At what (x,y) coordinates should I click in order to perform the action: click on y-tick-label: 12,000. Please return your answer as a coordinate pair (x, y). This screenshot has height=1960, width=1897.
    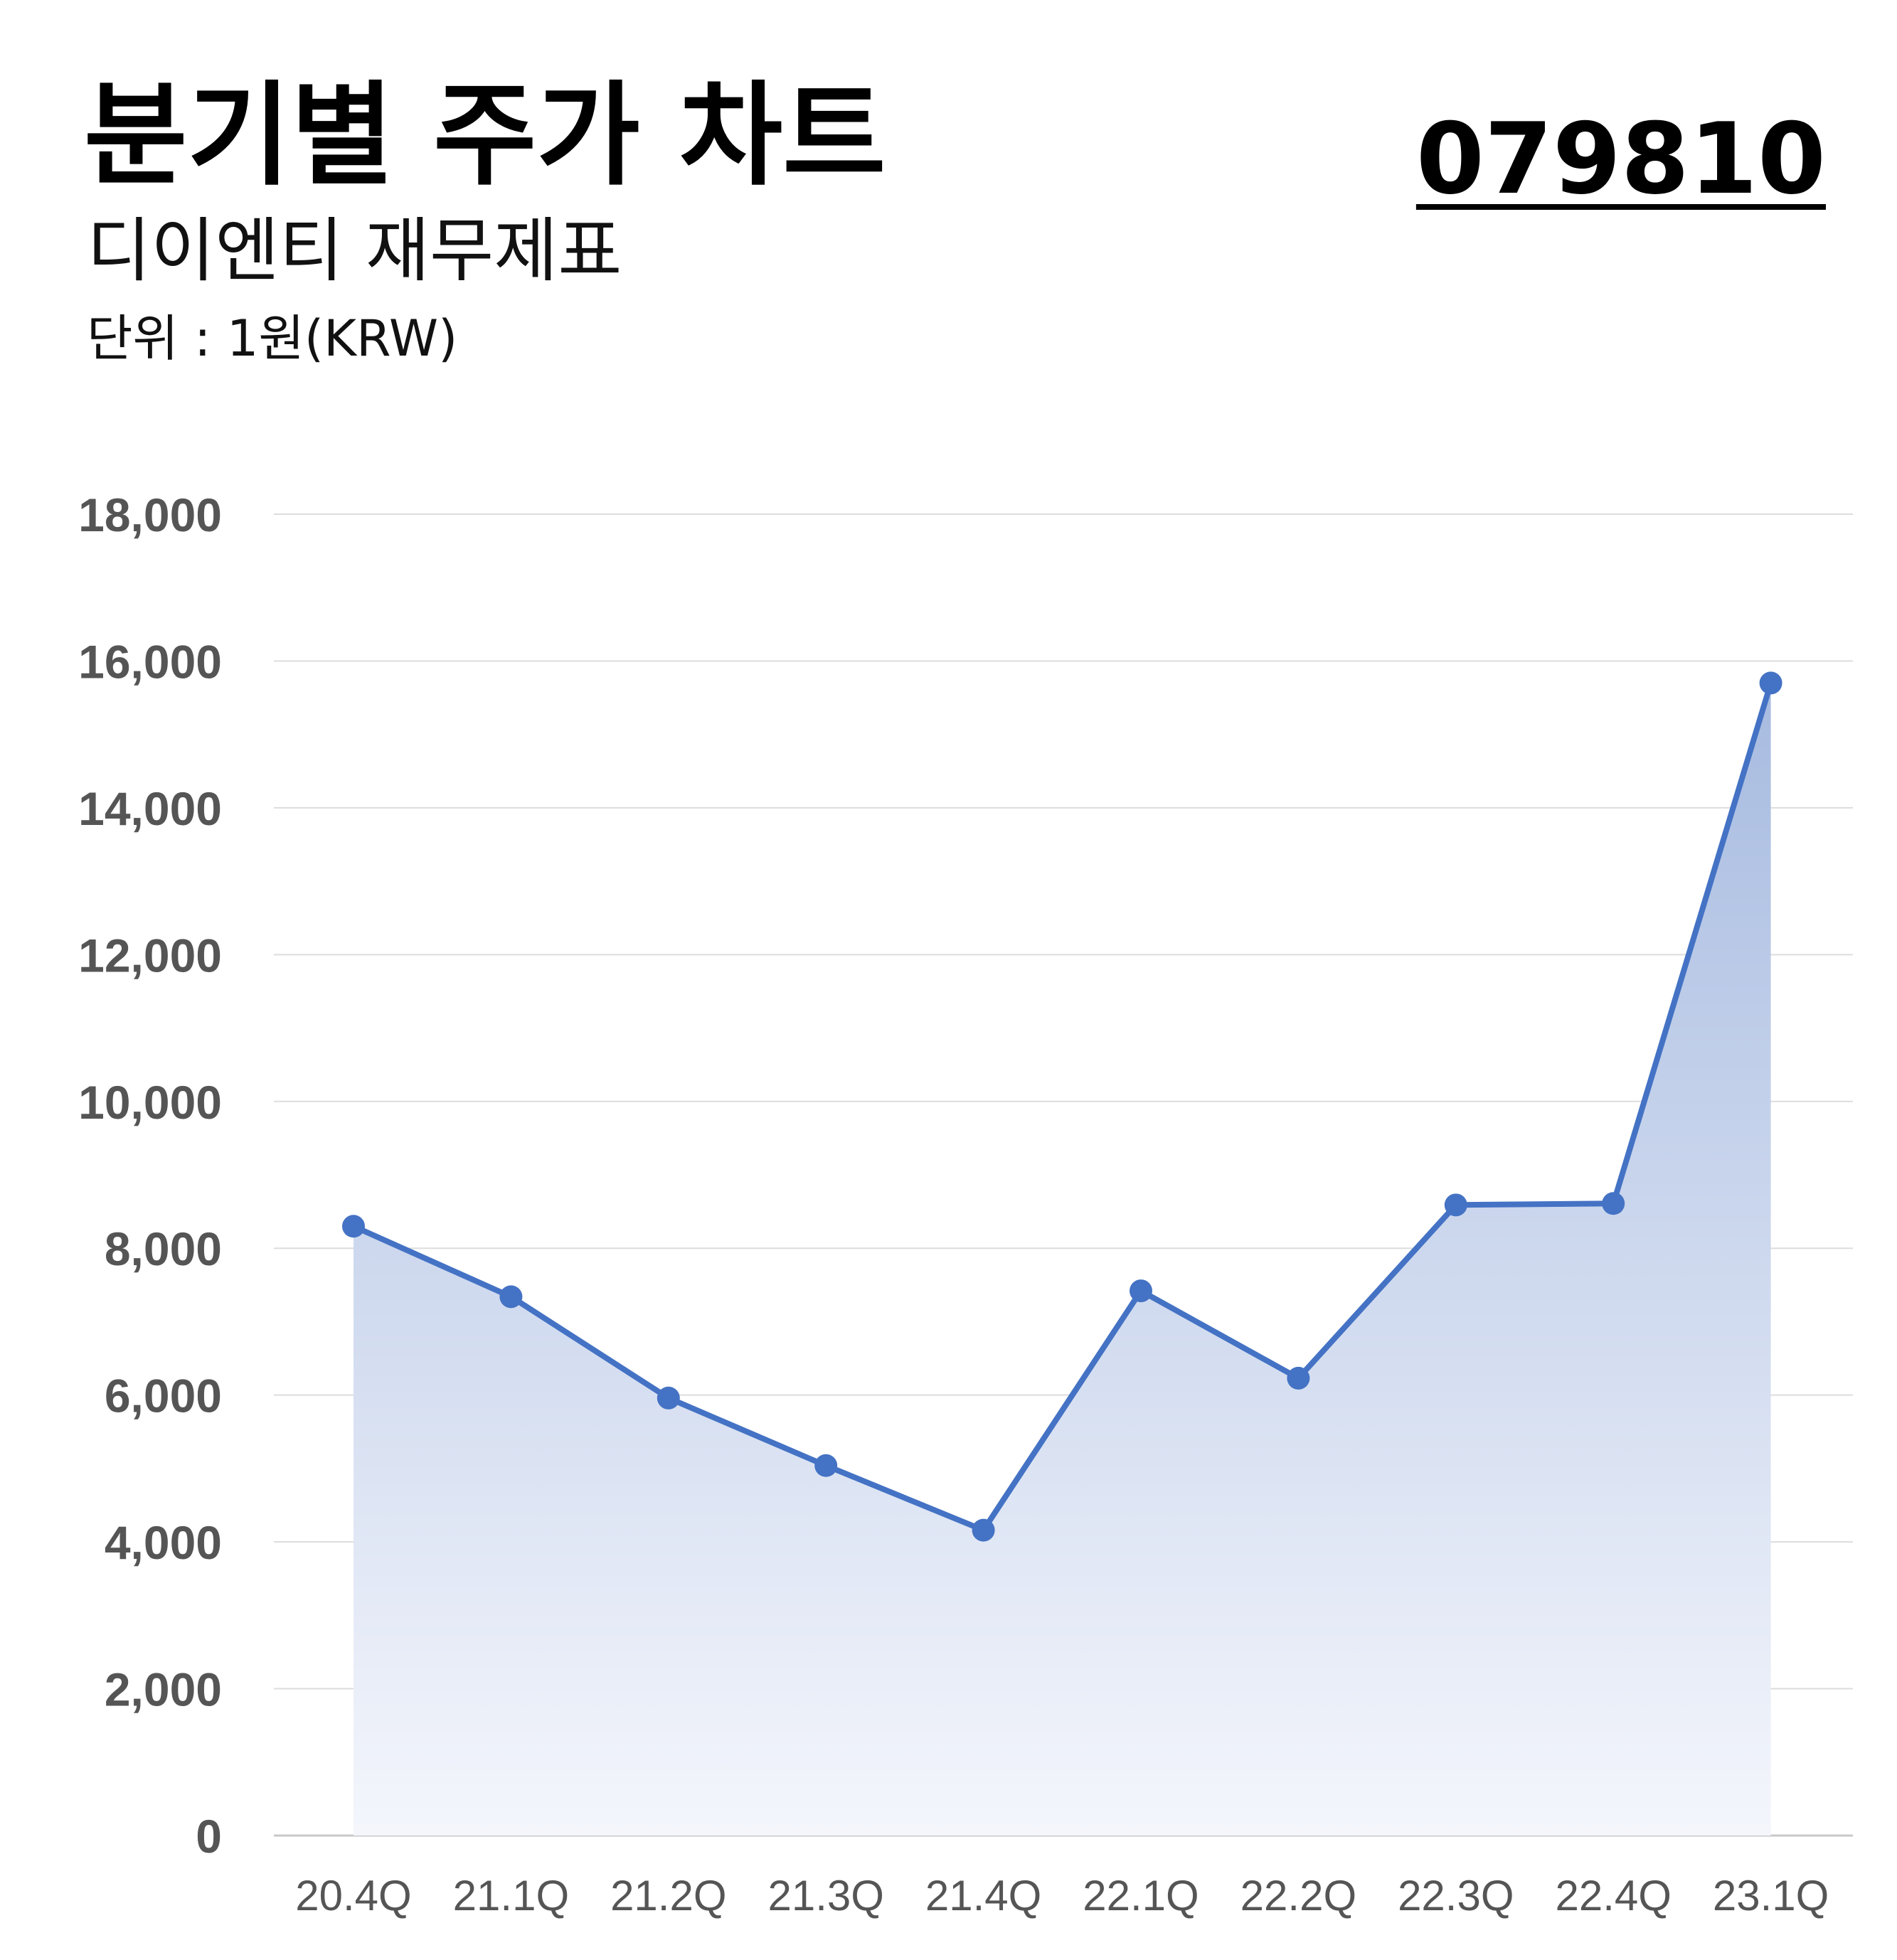
    Looking at the image, I should click on (150, 955).